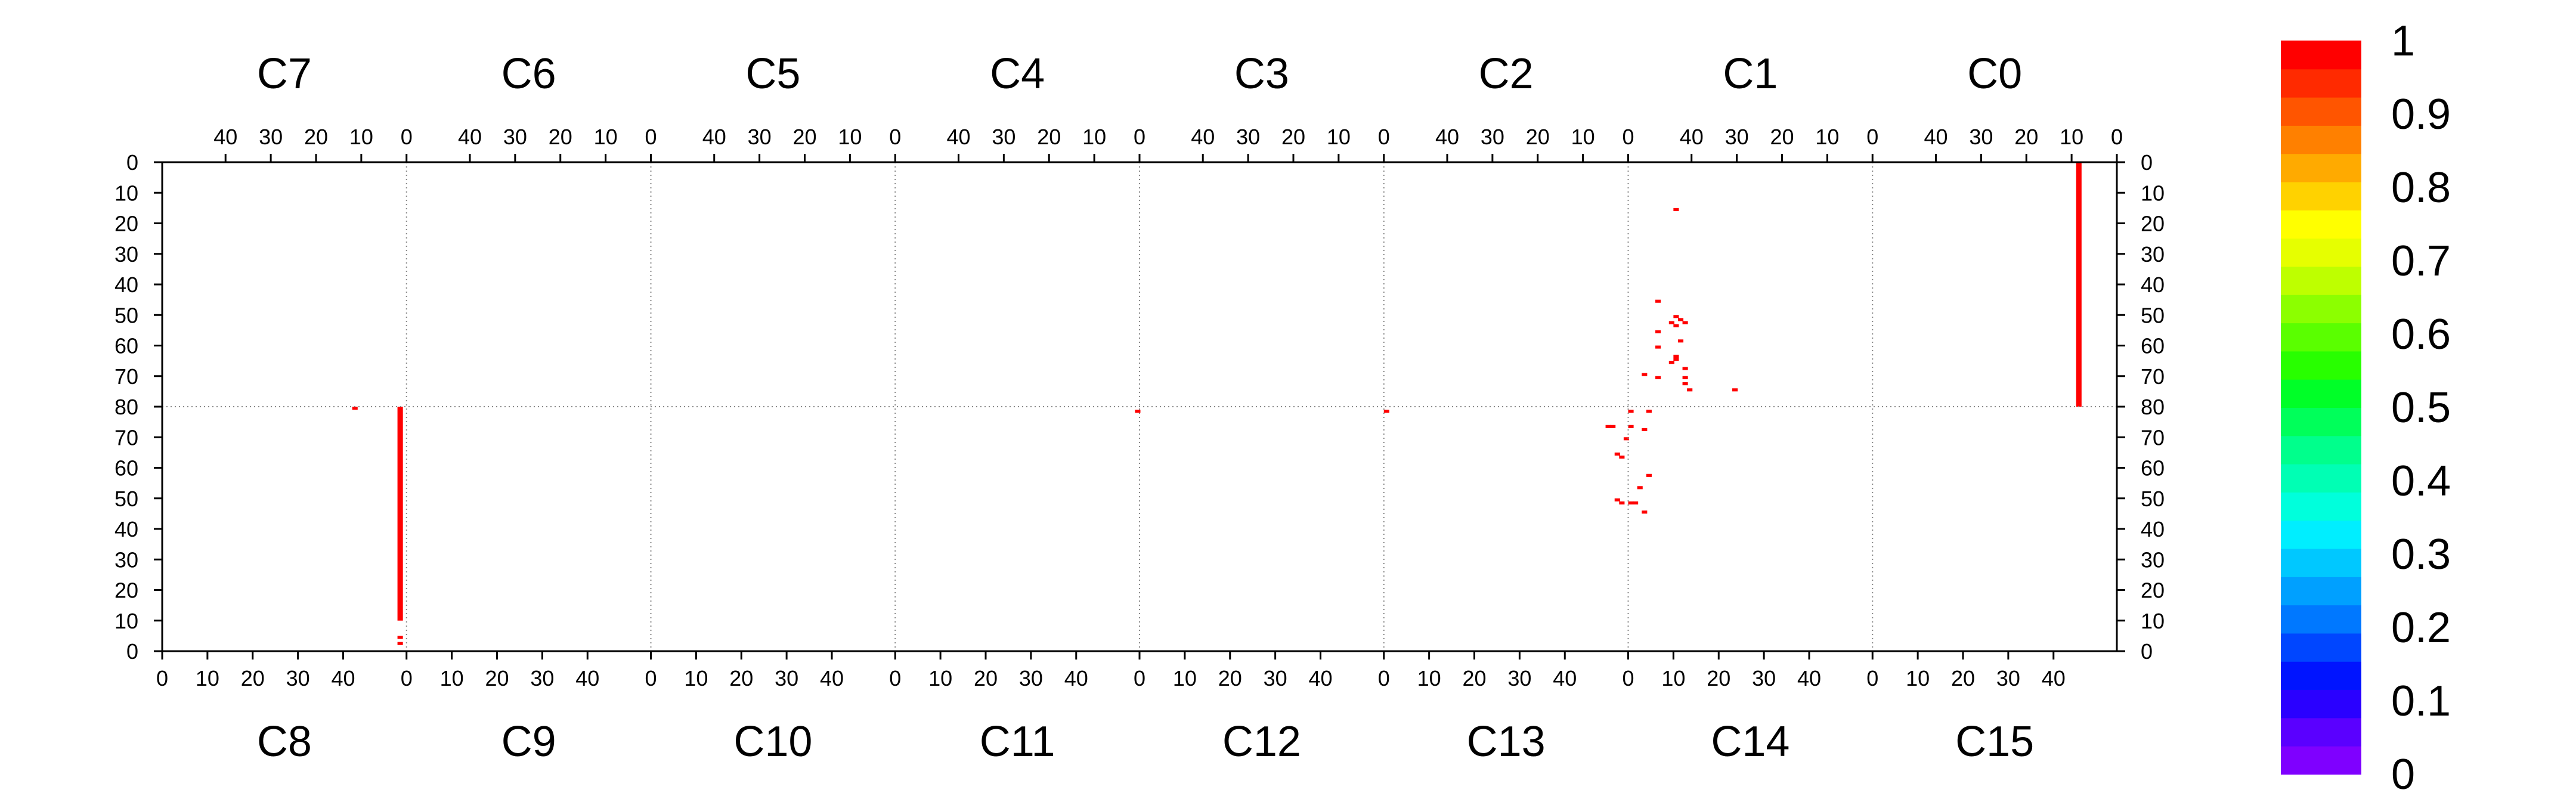 The width and height of the screenshot is (2576, 805). Describe the element at coordinates (2153, 438) in the screenshot. I see `y-tick-label-right: 70` at that location.